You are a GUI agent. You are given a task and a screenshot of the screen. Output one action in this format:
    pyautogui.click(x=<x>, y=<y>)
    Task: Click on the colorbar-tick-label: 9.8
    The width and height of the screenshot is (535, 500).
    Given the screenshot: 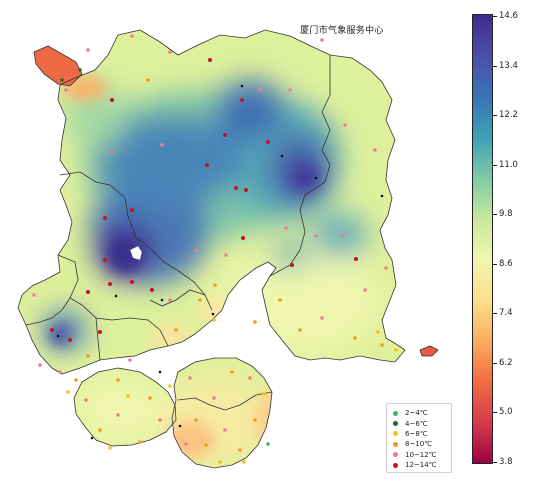 What is the action you would take?
    pyautogui.click(x=506, y=214)
    